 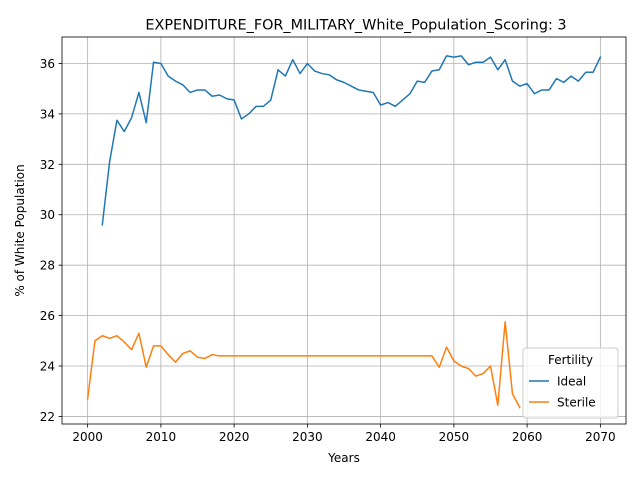 What do you see at coordinates (380, 437) in the screenshot?
I see `x-tick-label: 2040` at bounding box center [380, 437].